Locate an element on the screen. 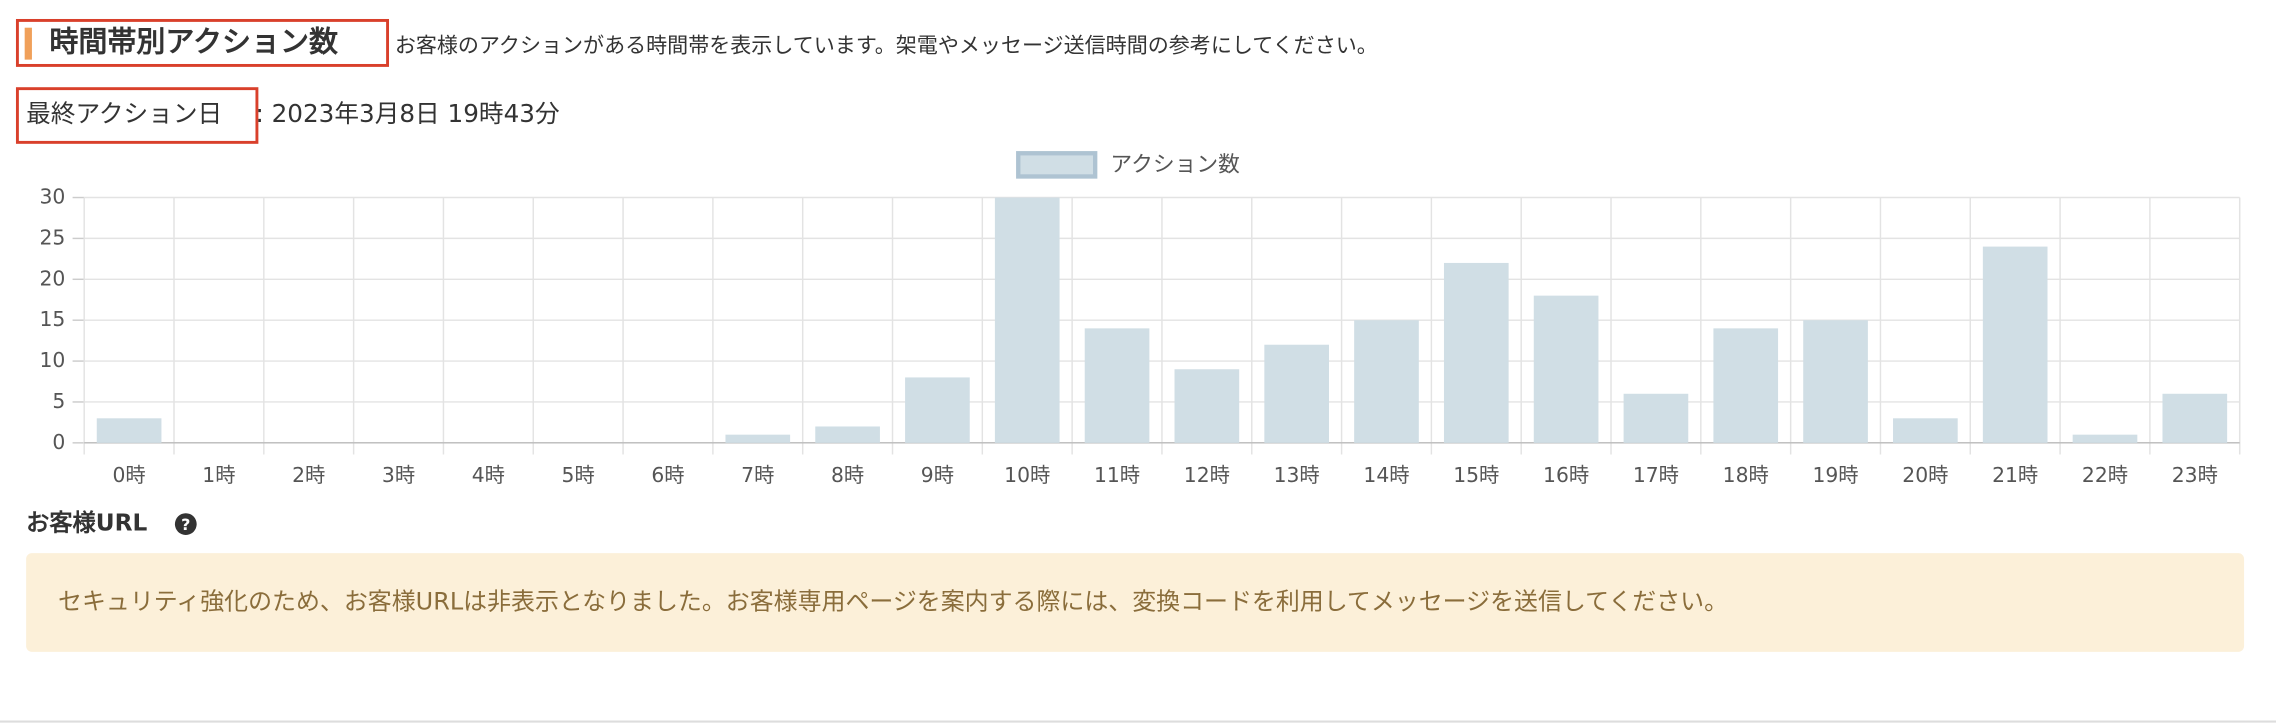  legend-swatch is located at coordinates (1057, 165).